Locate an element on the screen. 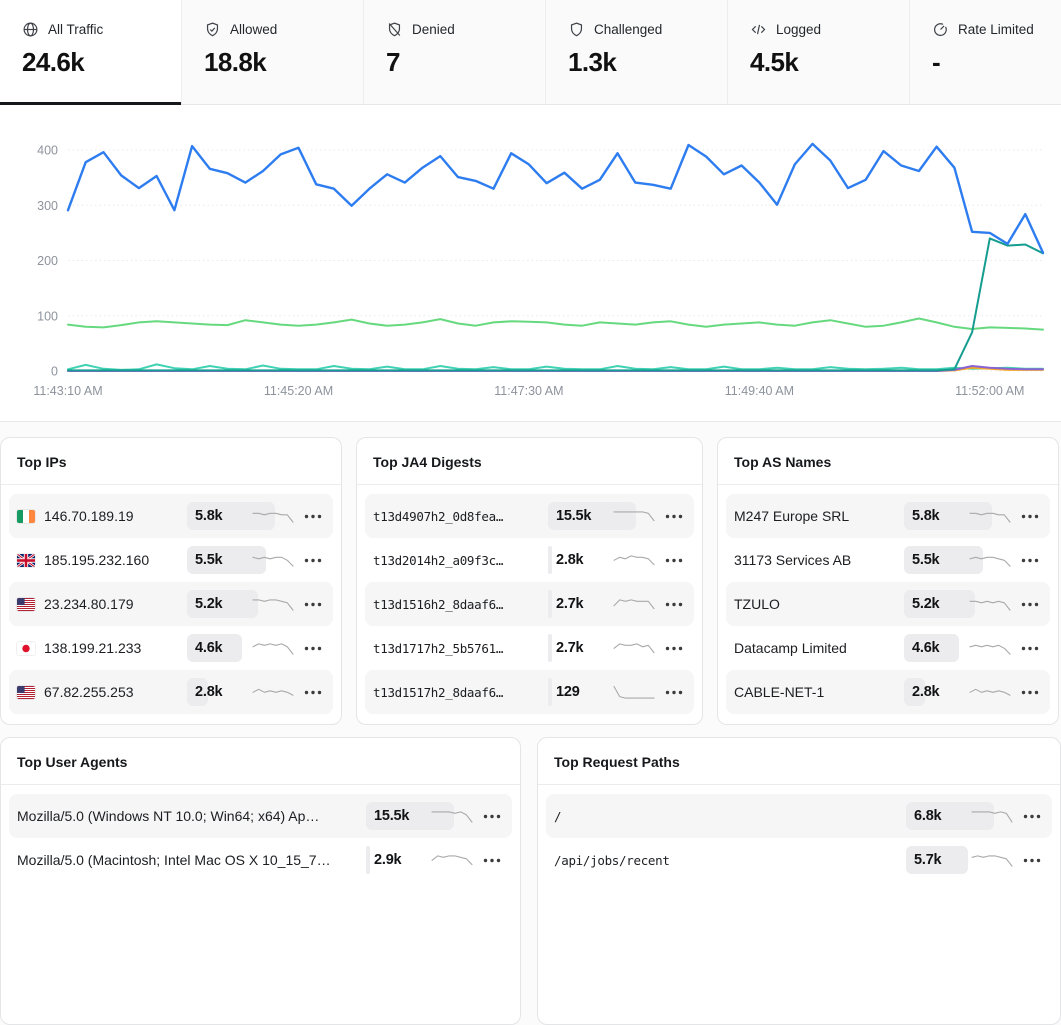 The width and height of the screenshot is (1061, 1025). top-as-names-row: TZULO 5.2k is located at coordinates (888, 604).